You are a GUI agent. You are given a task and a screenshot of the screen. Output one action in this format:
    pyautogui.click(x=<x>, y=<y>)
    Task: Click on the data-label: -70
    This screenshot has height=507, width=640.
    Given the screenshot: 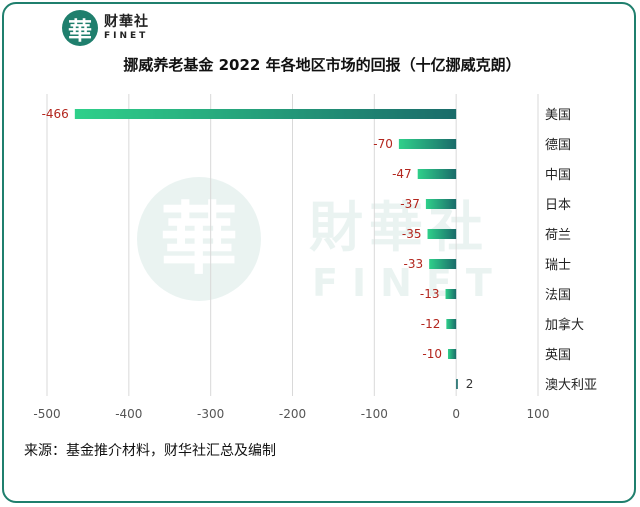 What is the action you would take?
    pyautogui.click(x=383, y=144)
    